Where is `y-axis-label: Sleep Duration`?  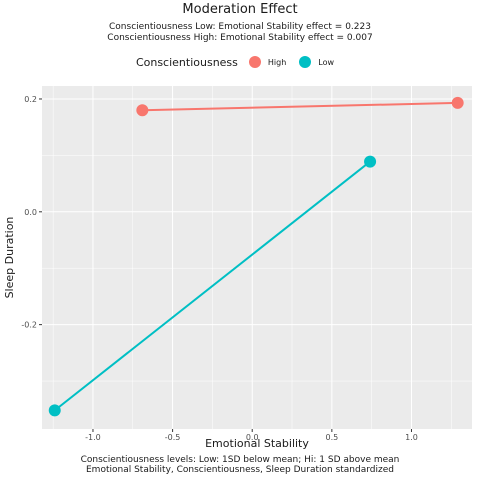 y-axis-label: Sleep Duration is located at coordinates (9, 258).